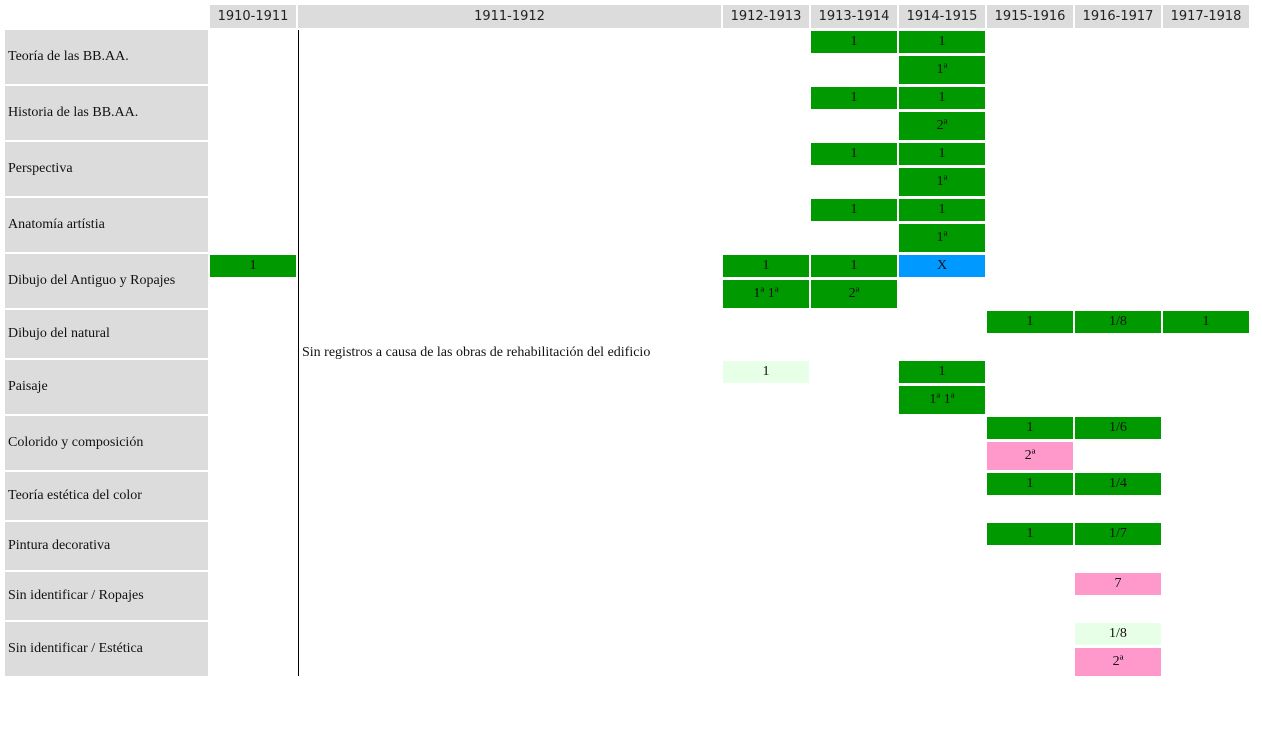 The width and height of the screenshot is (1262, 747). I want to click on row-label: Paisaje, so click(106, 387).